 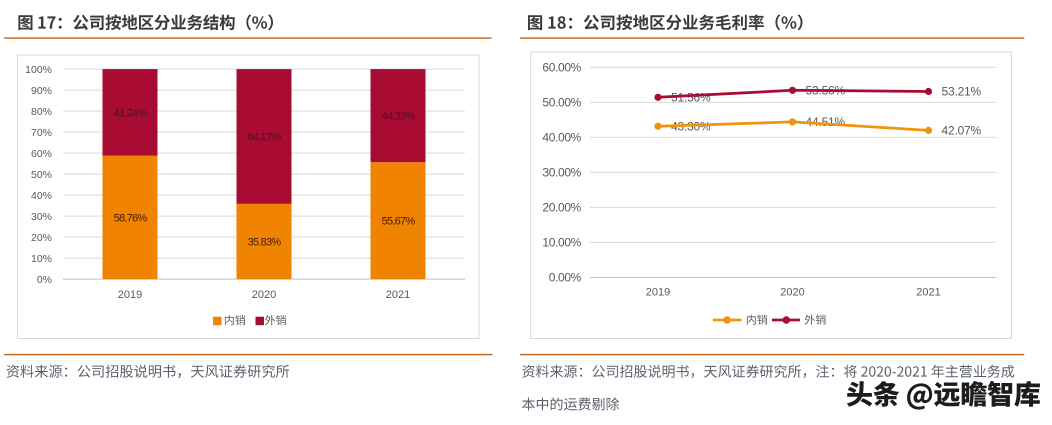 What do you see at coordinates (41, 133) in the screenshot?
I see `svg-text: 70%` at bounding box center [41, 133].